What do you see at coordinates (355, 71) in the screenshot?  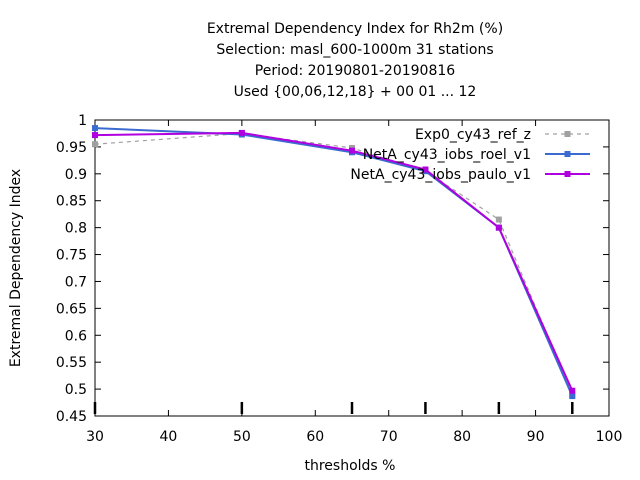 I see `chart-subtitle-period: Period: 20190801-20190816` at bounding box center [355, 71].